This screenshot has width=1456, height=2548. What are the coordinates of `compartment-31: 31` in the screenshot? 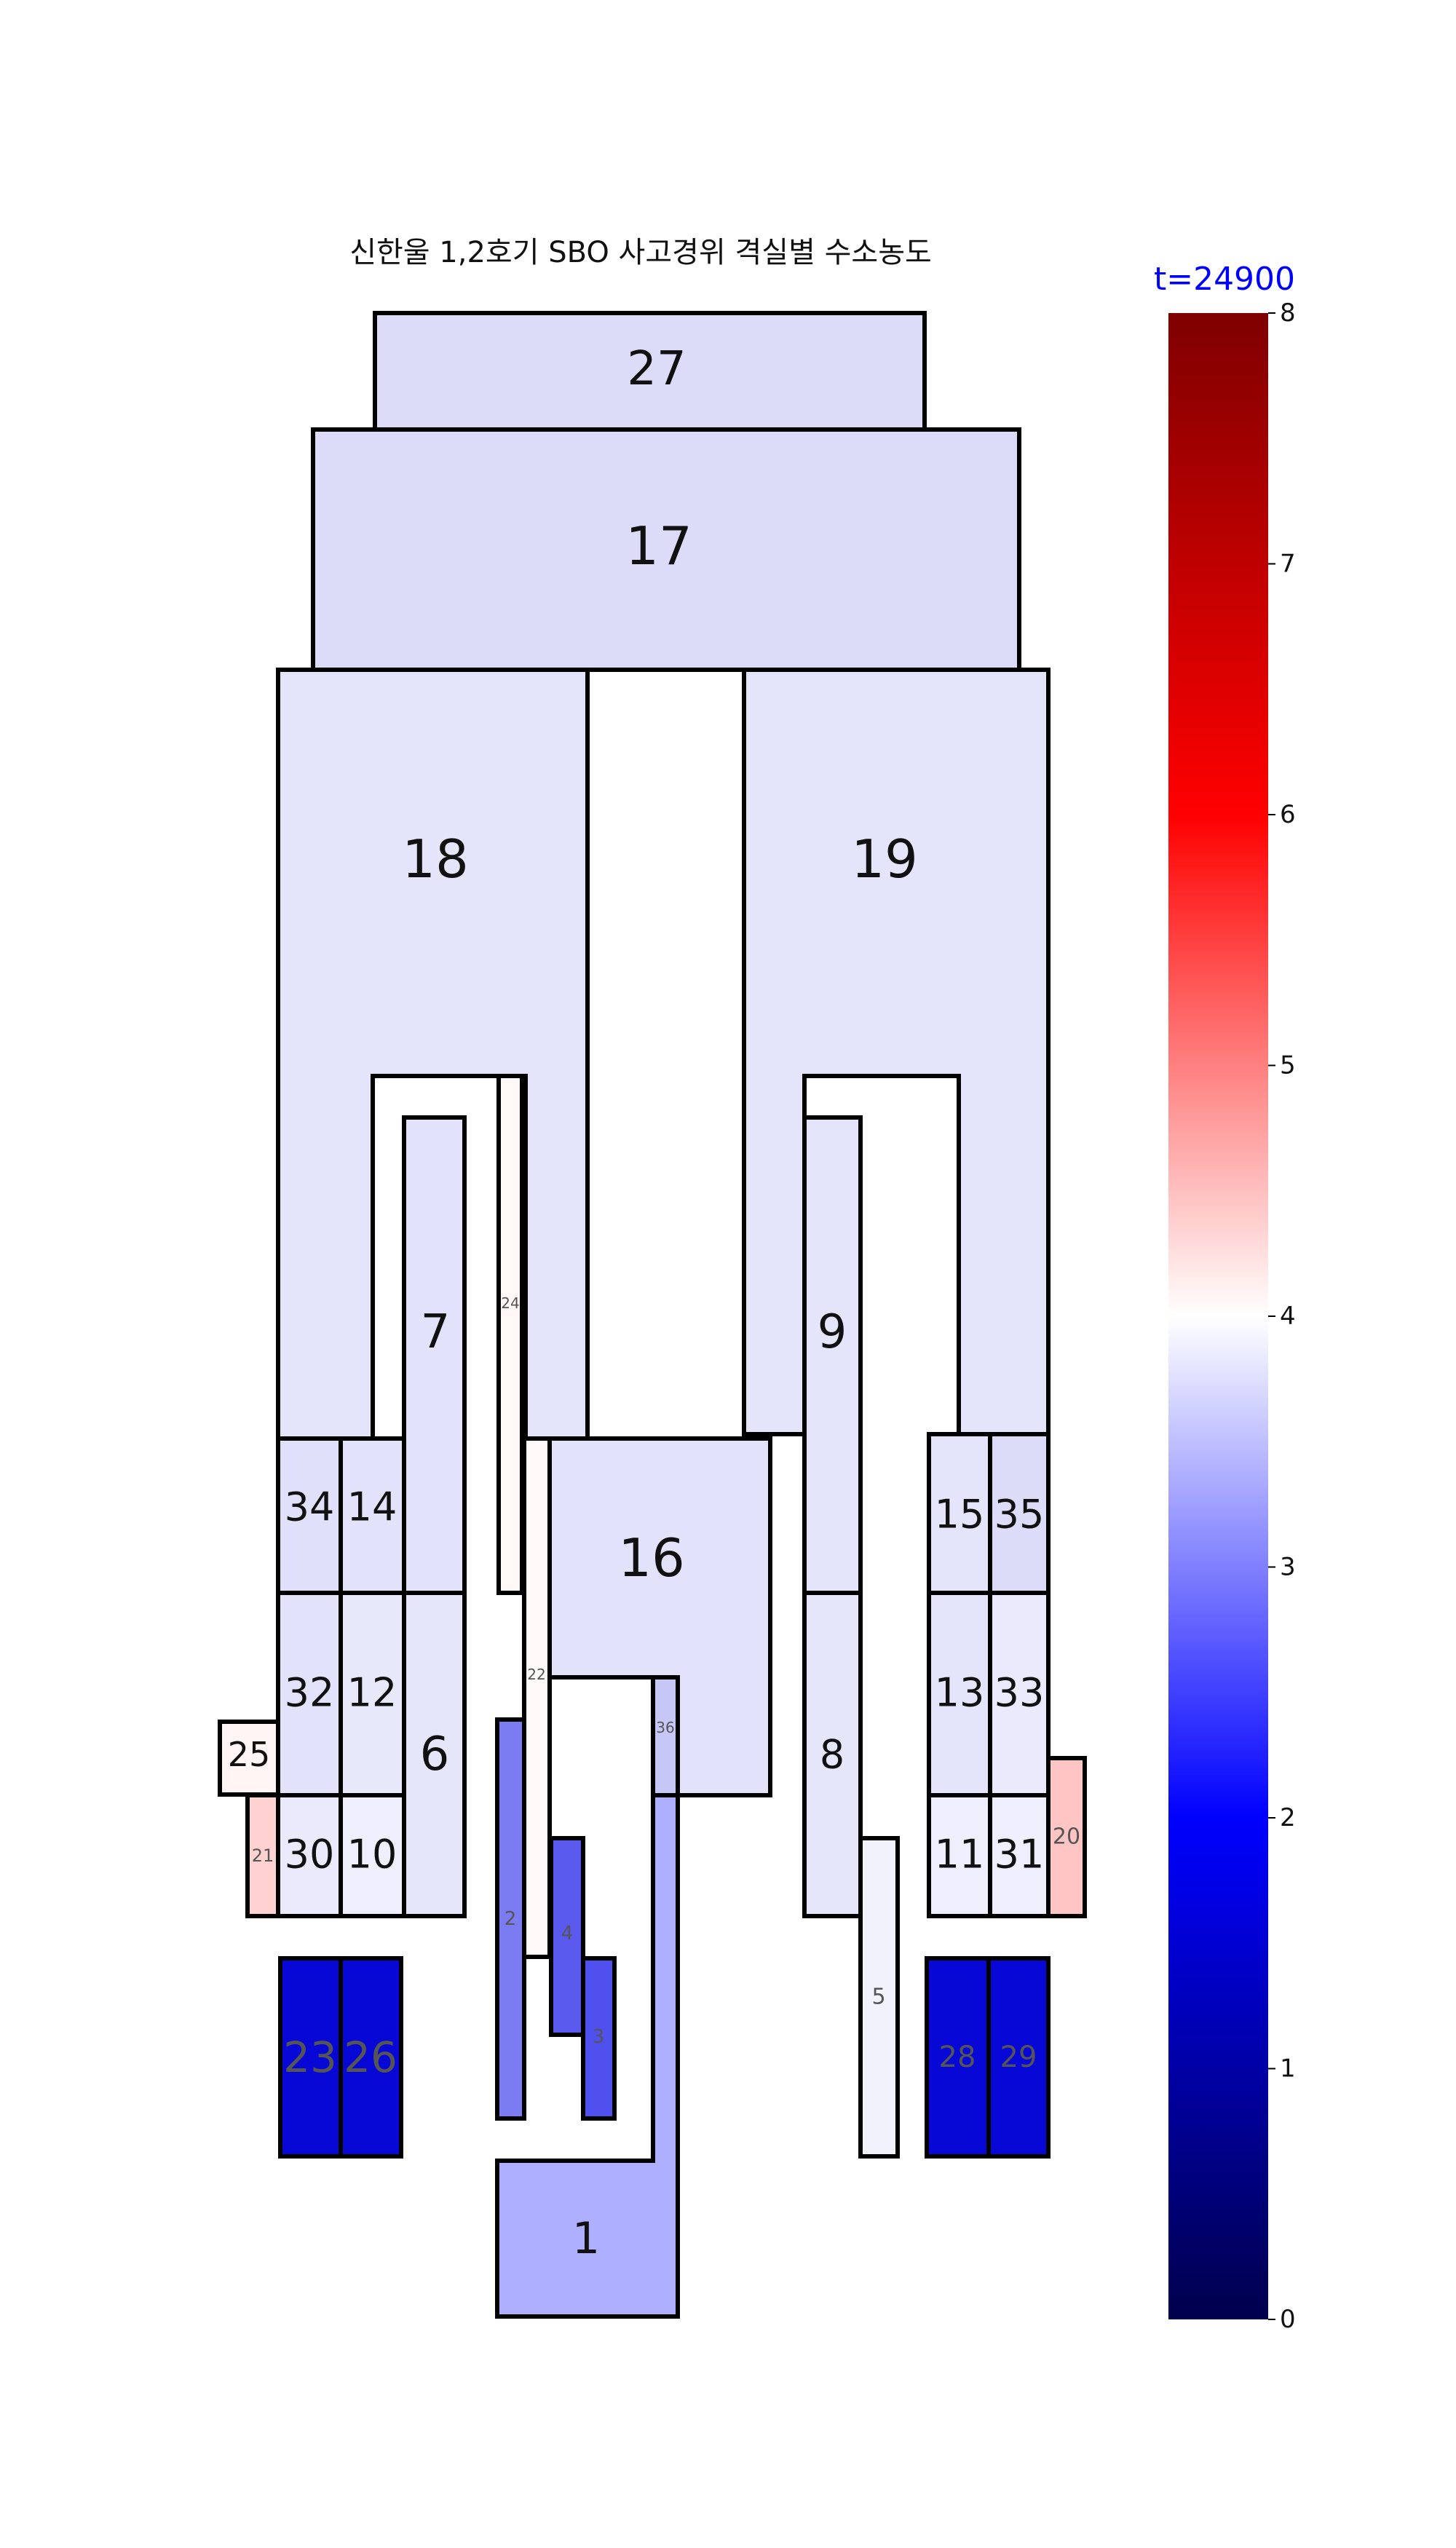 It's located at (1019, 1855).